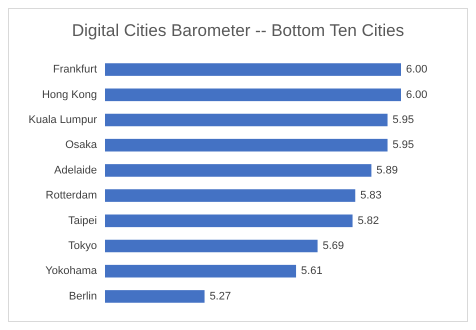  What do you see at coordinates (311, 271) in the screenshot?
I see `data-label: 5.61` at bounding box center [311, 271].